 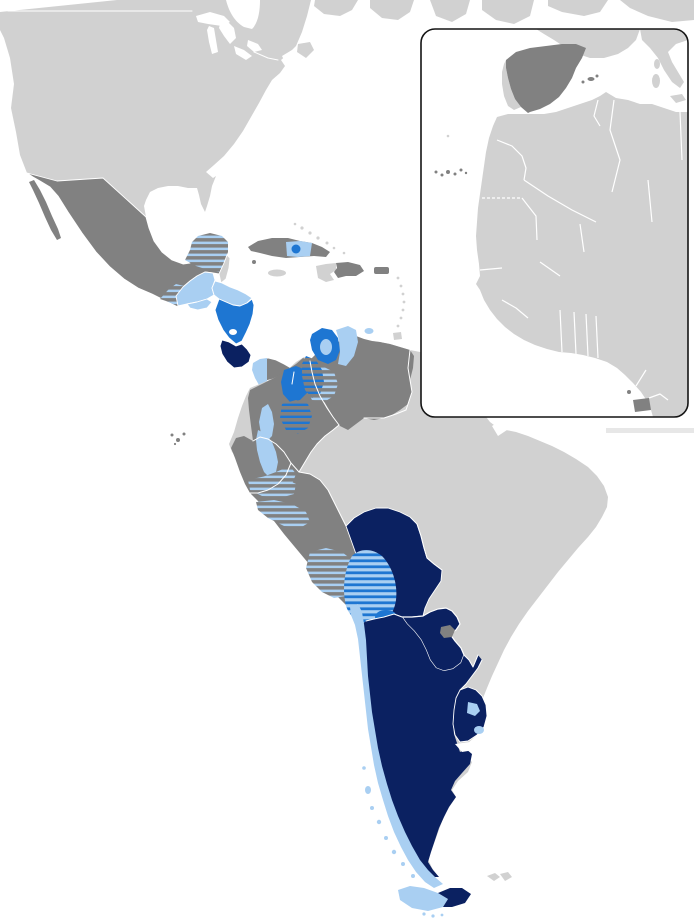 I want to click on country-el-salvador, so click(x=199, y=304).